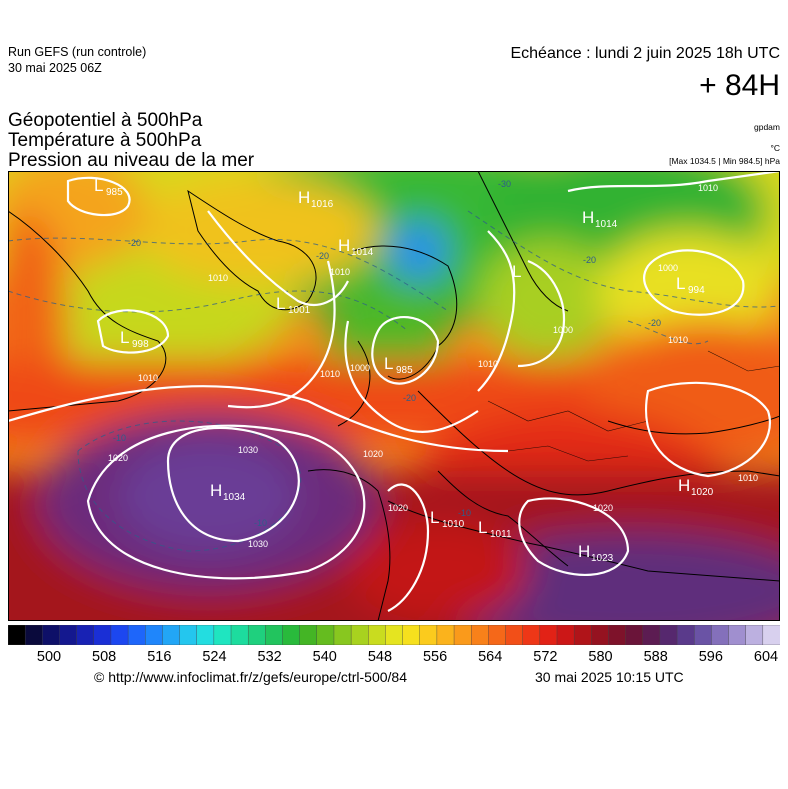  Describe the element at coordinates (655, 657) in the screenshot. I see `colorbar-tick-label: 588` at that location.